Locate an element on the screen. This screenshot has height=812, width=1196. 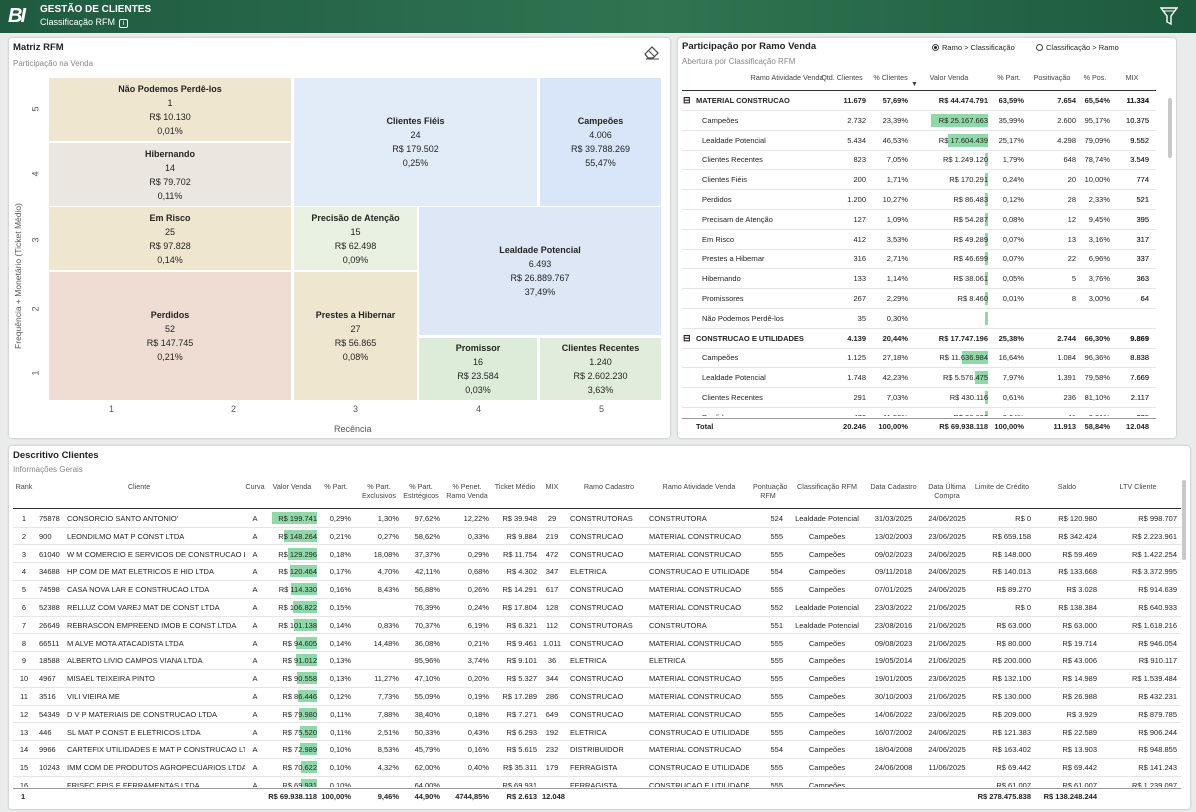
part-col-header: Valor Venda is located at coordinates (949, 77).